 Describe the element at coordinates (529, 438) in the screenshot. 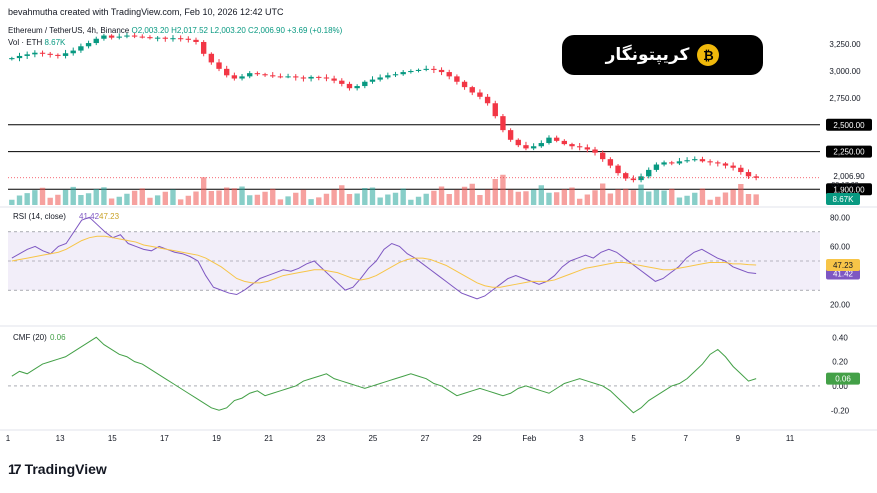

I see `x-tick-Feb: Feb` at that location.